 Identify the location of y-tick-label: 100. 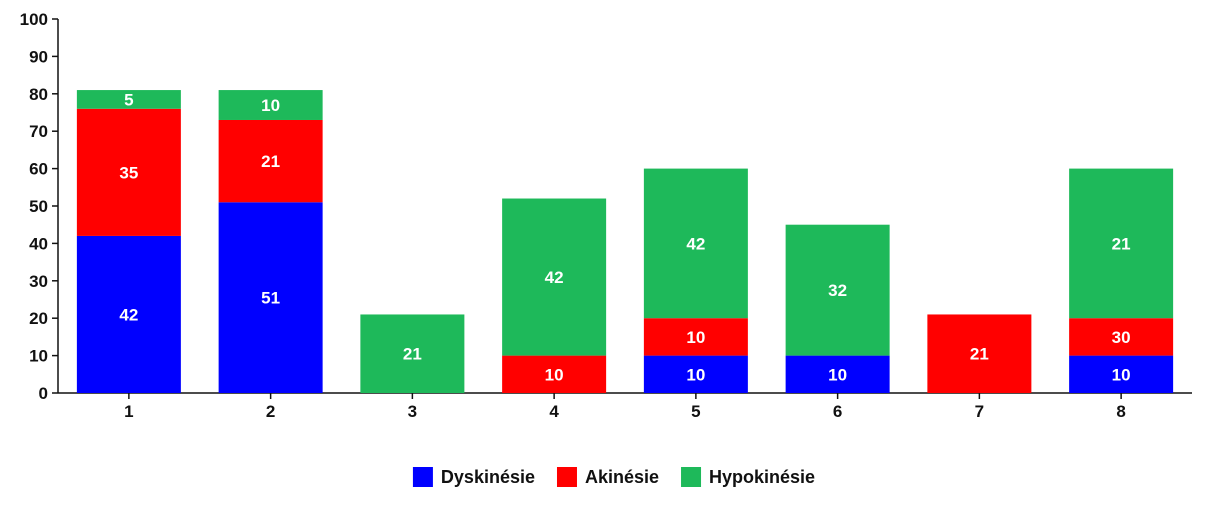
(34, 19).